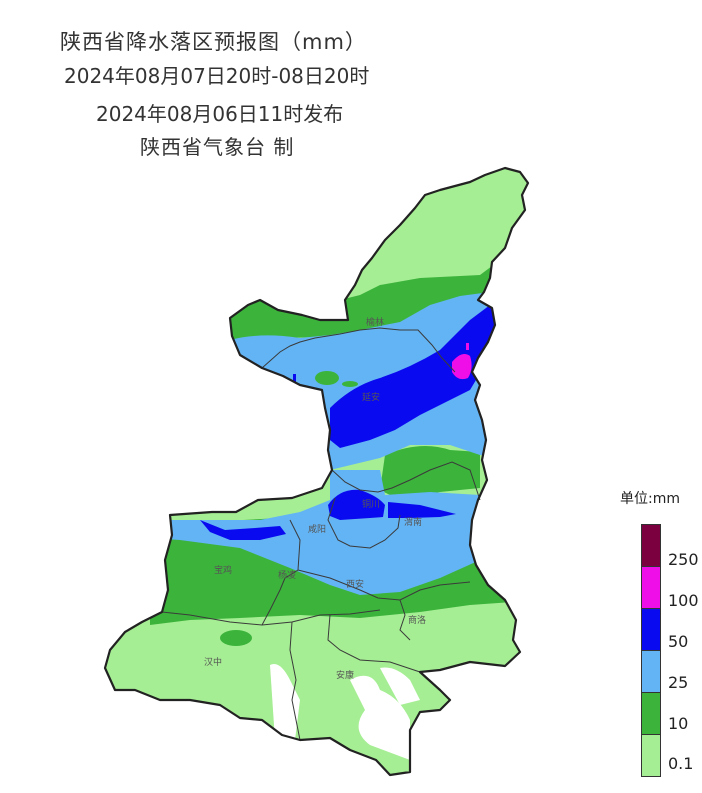 This screenshot has width=702, height=793. Describe the element at coordinates (213, 42) in the screenshot. I see `map-title: 陕西省降水落区预报图（mm）` at that location.